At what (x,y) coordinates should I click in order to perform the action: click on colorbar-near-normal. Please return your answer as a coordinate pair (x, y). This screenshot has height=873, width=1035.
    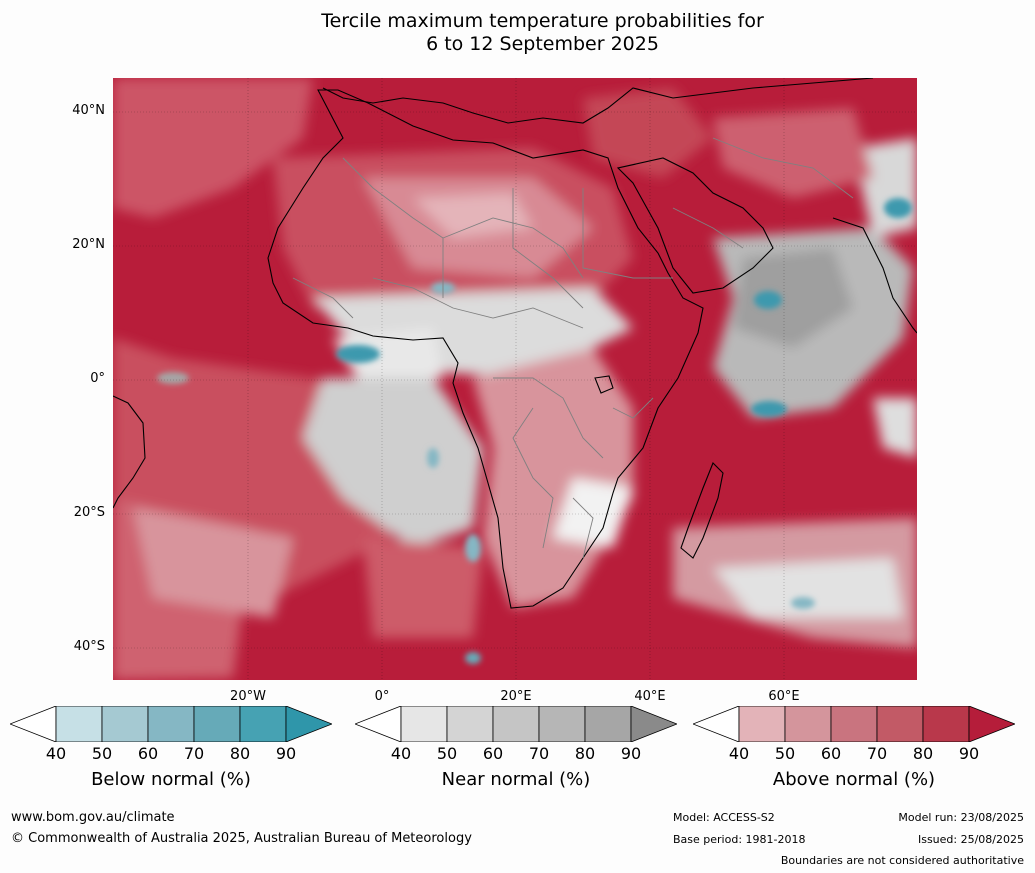
    Looking at the image, I should click on (516, 724).